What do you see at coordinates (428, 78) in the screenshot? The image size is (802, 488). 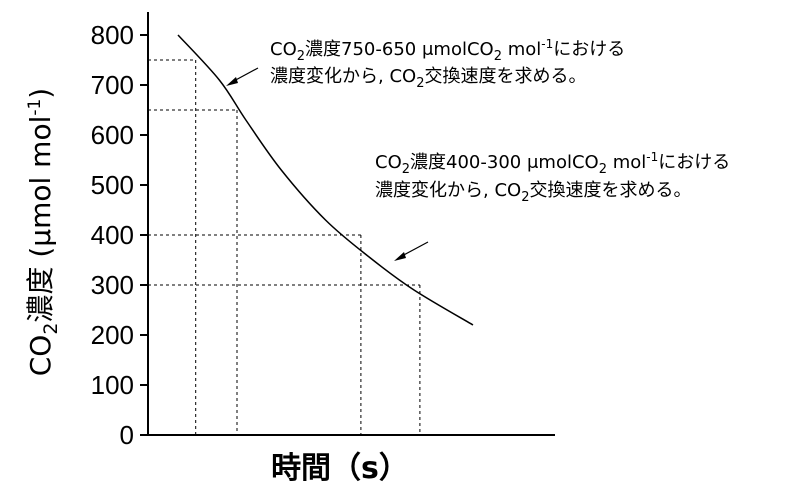 I see `annotation-1-line2: 濃度変化から, CO2交換速度を求める。` at bounding box center [428, 78].